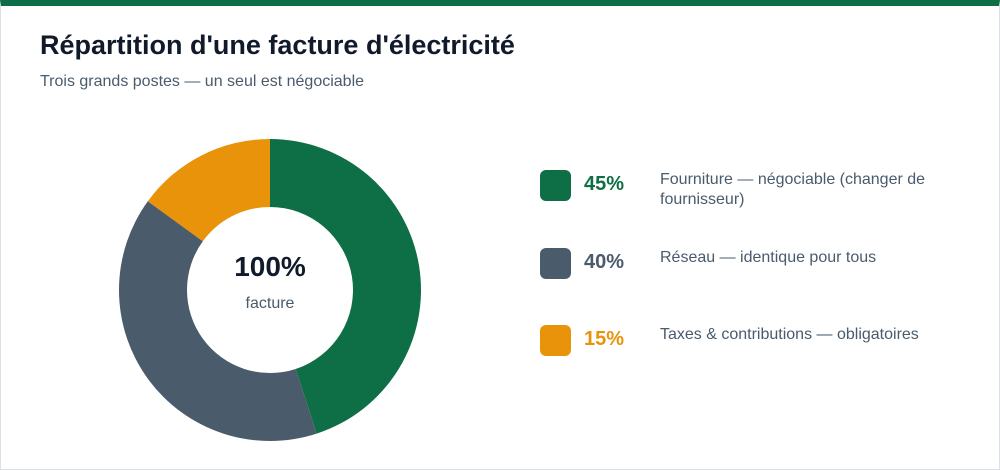 This screenshot has height=470, width=1000. Describe the element at coordinates (604, 262) in the screenshot. I see `legend-percent-reseau: 40%` at that location.